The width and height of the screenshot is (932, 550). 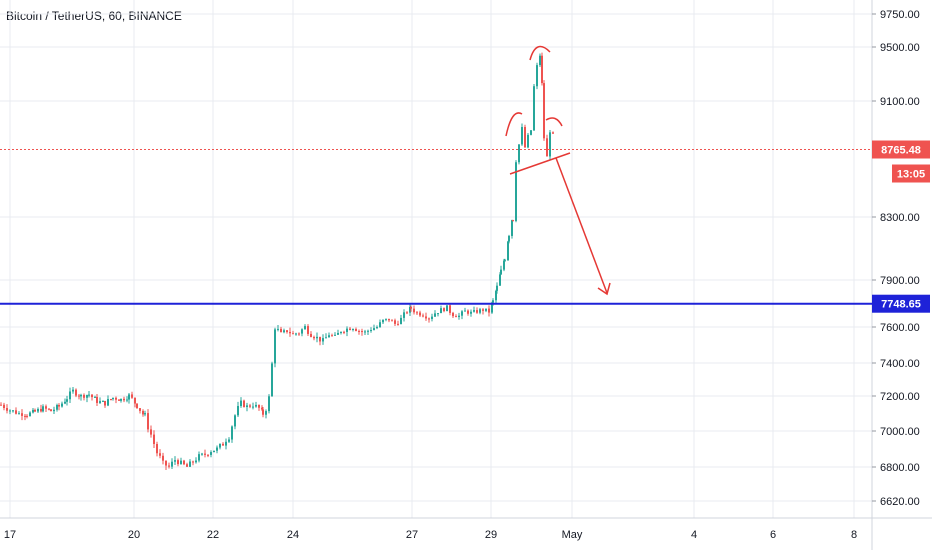 What do you see at coordinates (900, 364) in the screenshot?
I see `price-tick-label: 7400.00` at bounding box center [900, 364].